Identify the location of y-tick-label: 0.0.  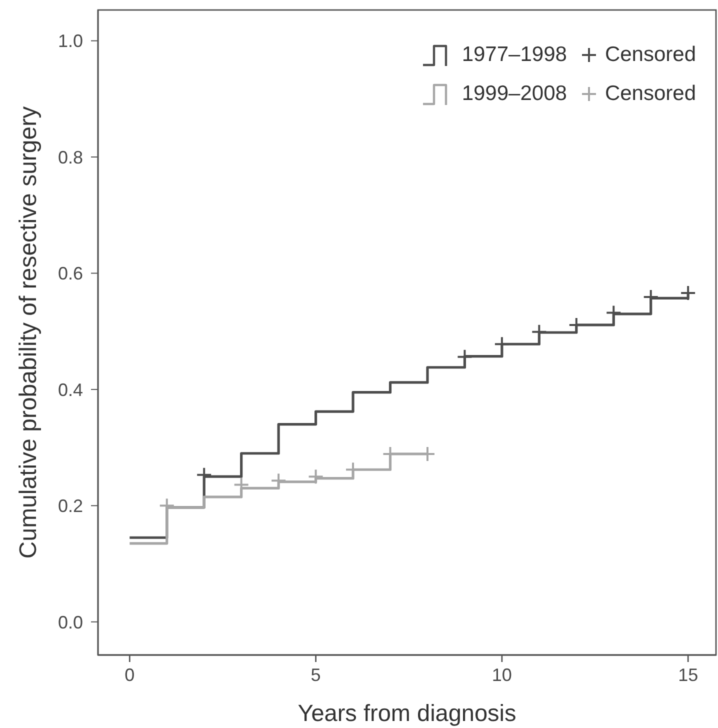
(70, 622).